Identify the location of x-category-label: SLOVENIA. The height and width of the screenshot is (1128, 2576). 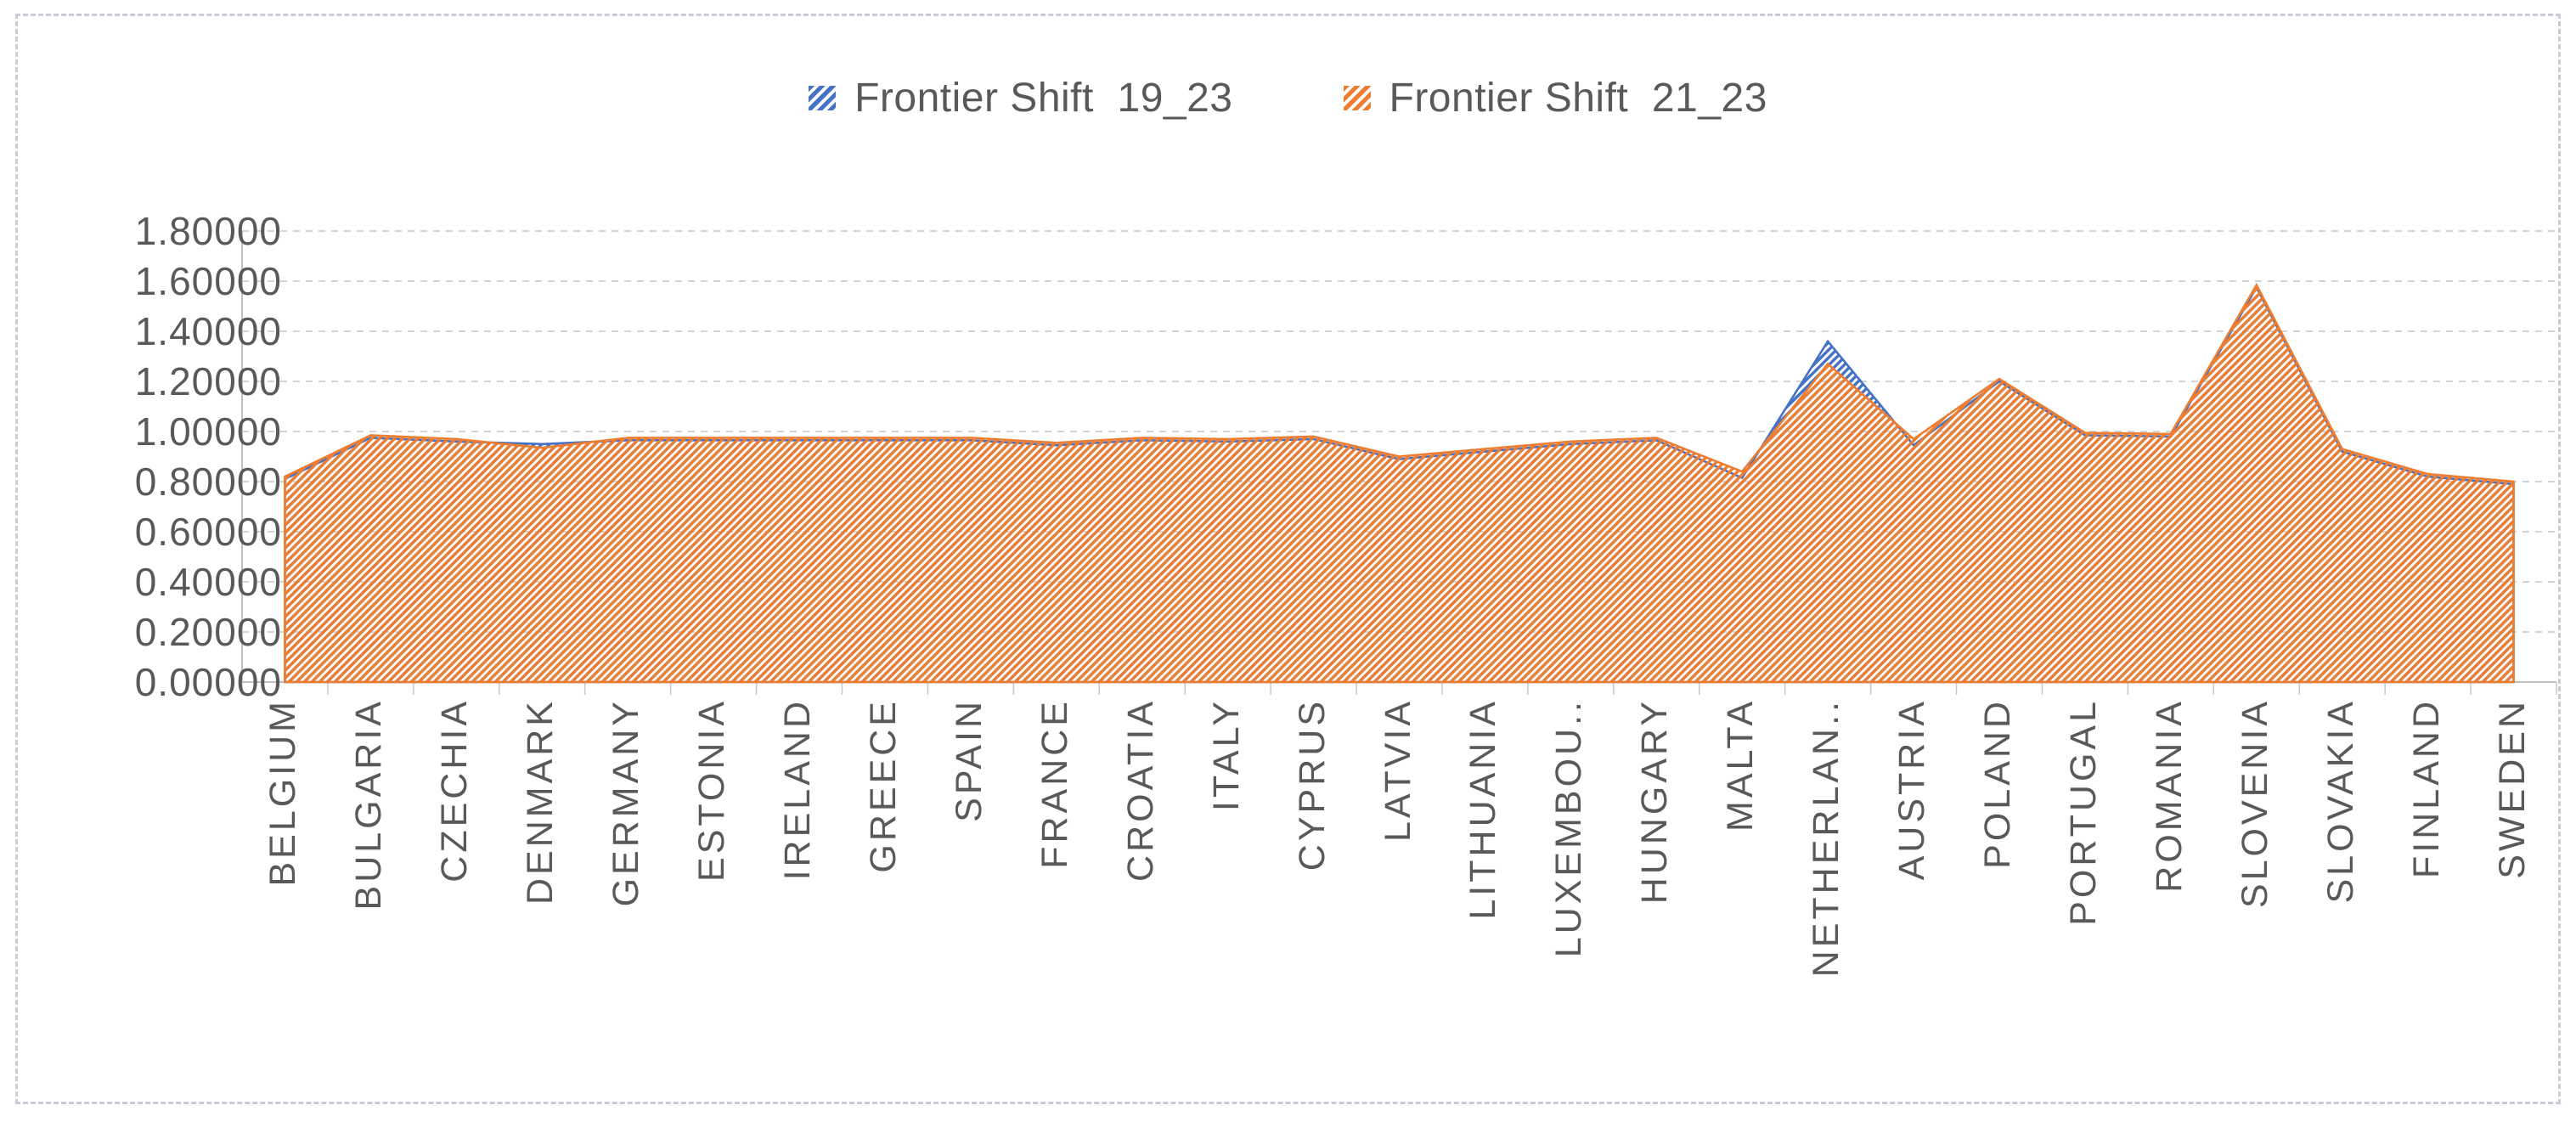
(2254, 803).